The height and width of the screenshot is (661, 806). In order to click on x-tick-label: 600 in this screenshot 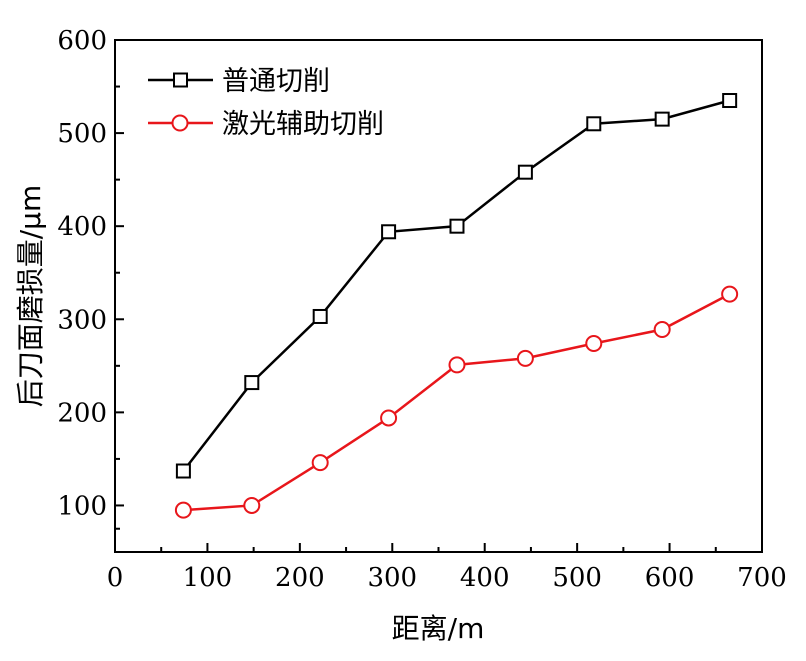, I will do `click(670, 578)`.